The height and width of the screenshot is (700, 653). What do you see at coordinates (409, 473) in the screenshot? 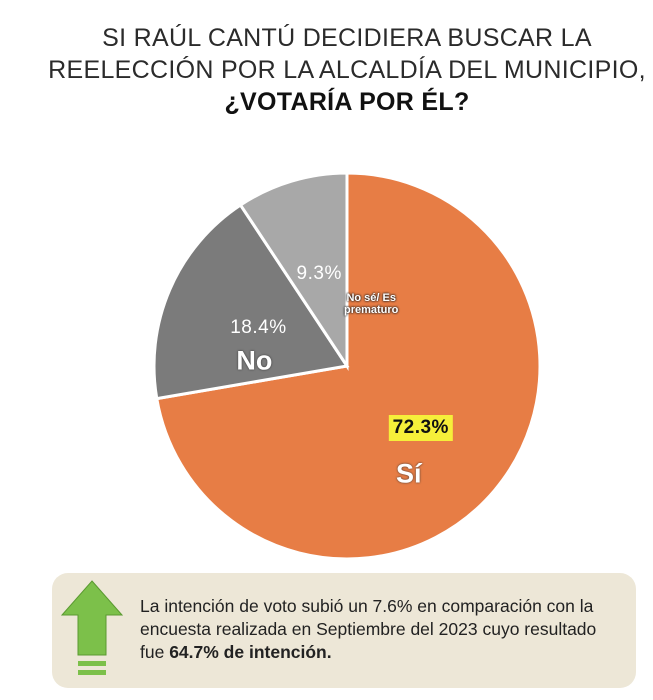
I see `category-label: Sí` at bounding box center [409, 473].